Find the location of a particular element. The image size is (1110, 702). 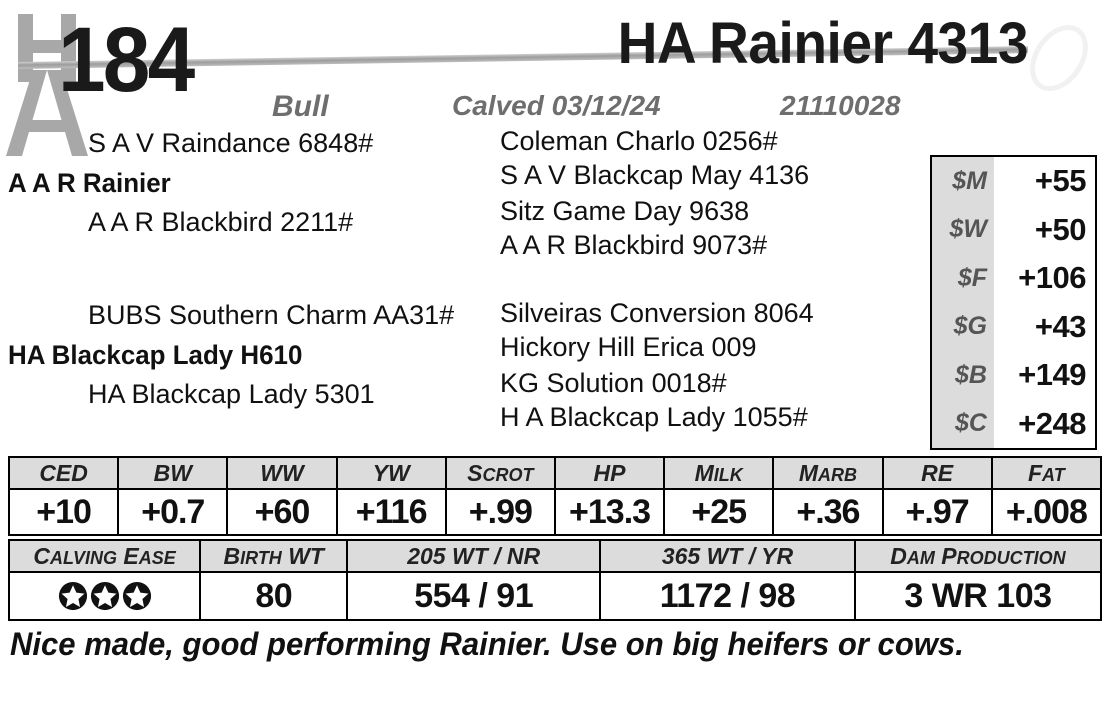

performance-value-row: 80 554 / 91 1172 / 98 3 WR 103 is located at coordinates (555, 596).